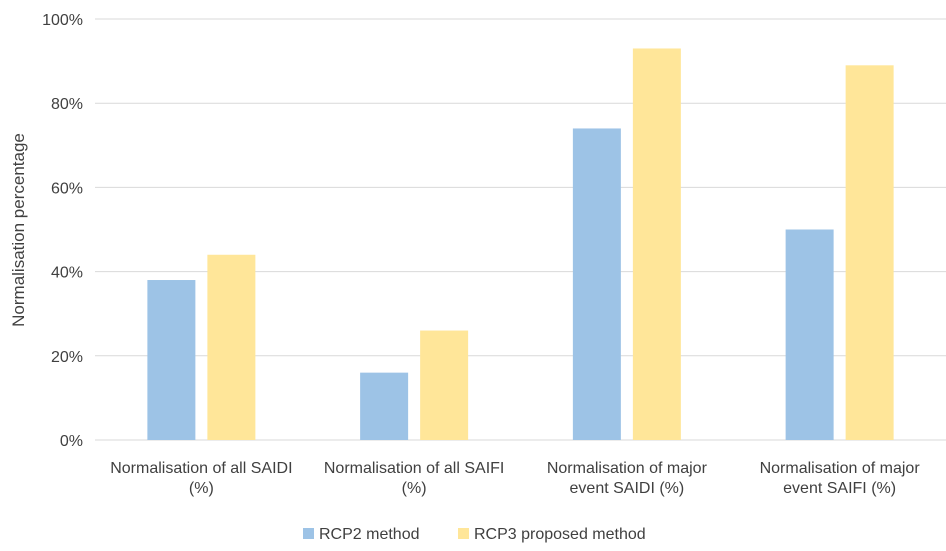 The width and height of the screenshot is (946, 551). Describe the element at coordinates (201, 478) in the screenshot. I see `x-category-label: Normalisation of all SAIDI (%)` at that location.